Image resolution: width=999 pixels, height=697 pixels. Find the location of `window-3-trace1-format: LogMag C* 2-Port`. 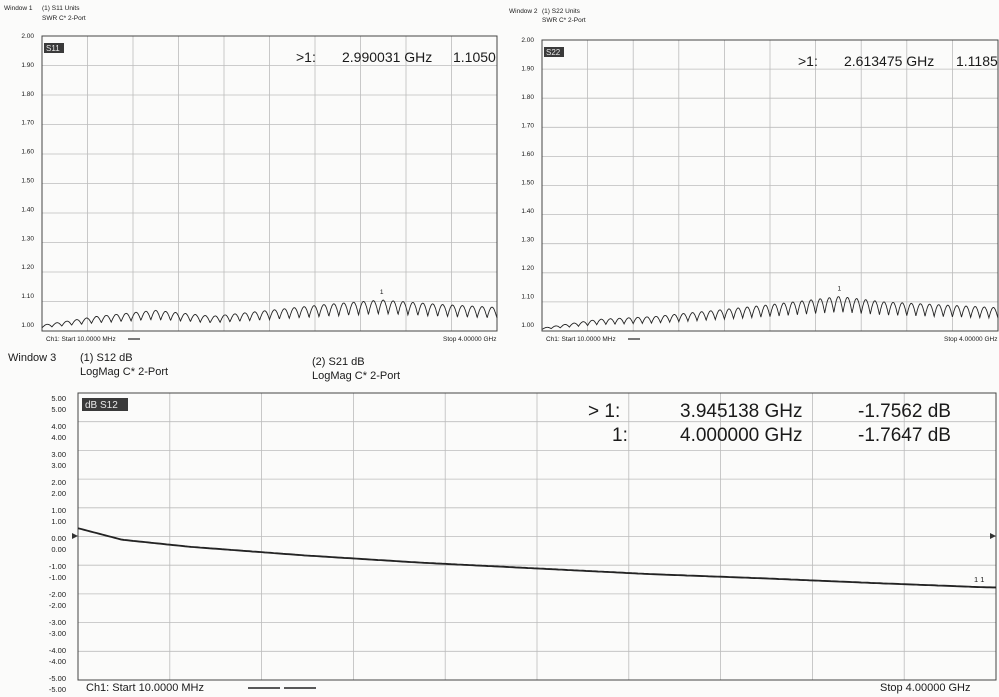

window-3-trace1-format: LogMag C* 2-Port is located at coordinates (124, 372).